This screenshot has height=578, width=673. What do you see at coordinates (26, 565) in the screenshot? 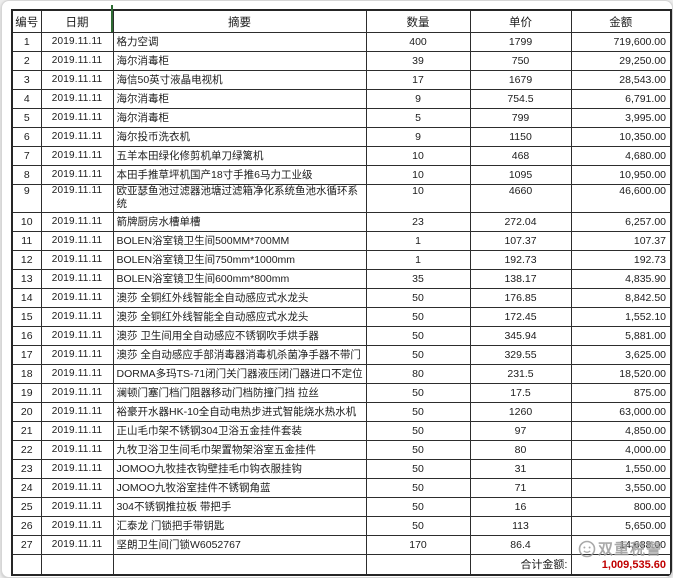
I see `cell-id-empty` at bounding box center [26, 565].